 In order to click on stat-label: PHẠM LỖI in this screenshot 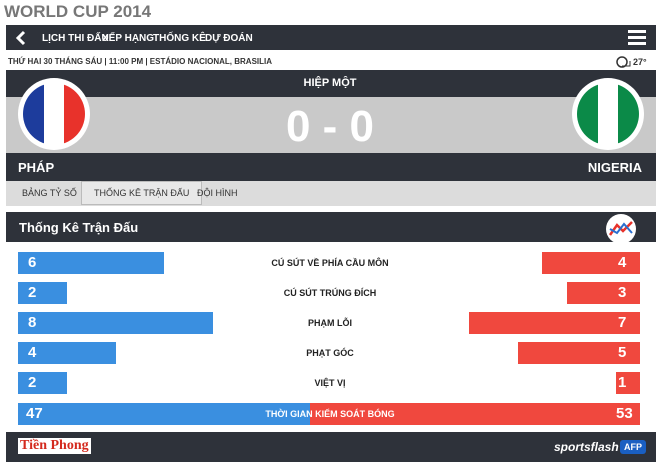, I will do `click(330, 323)`.